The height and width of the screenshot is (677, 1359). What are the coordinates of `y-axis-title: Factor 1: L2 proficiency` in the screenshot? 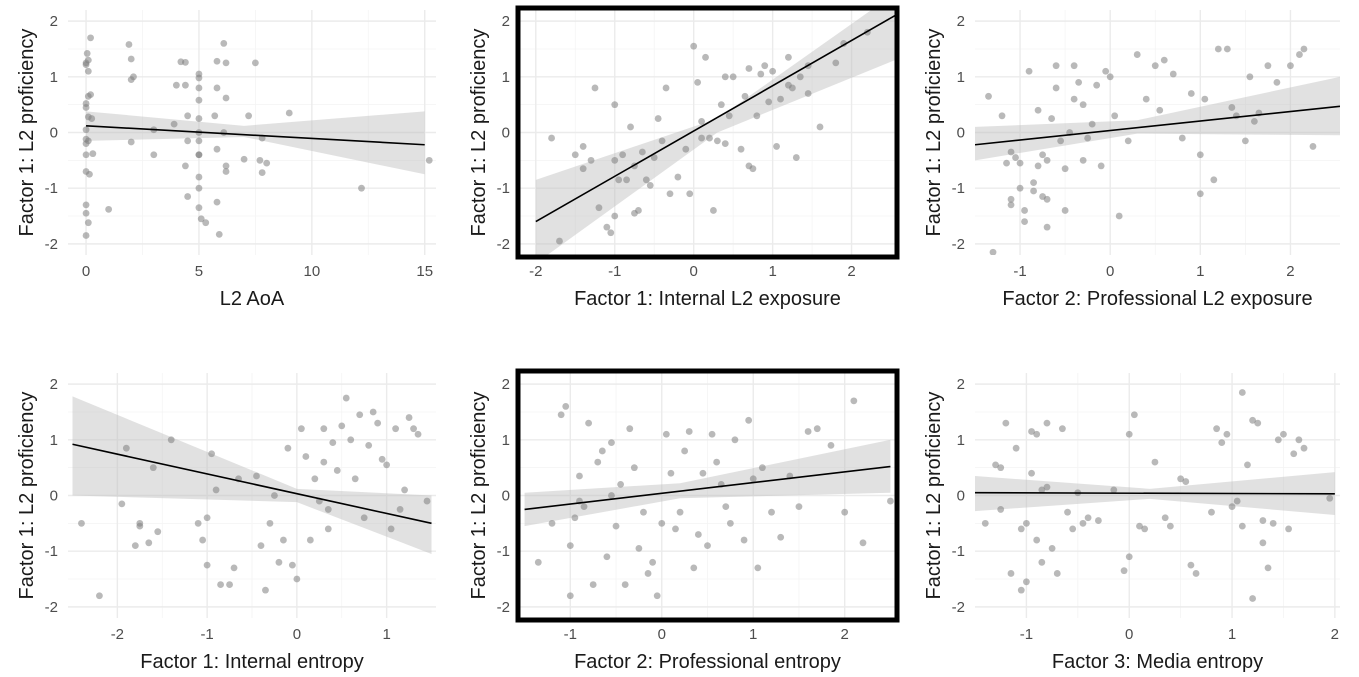 It's located at (479, 133).